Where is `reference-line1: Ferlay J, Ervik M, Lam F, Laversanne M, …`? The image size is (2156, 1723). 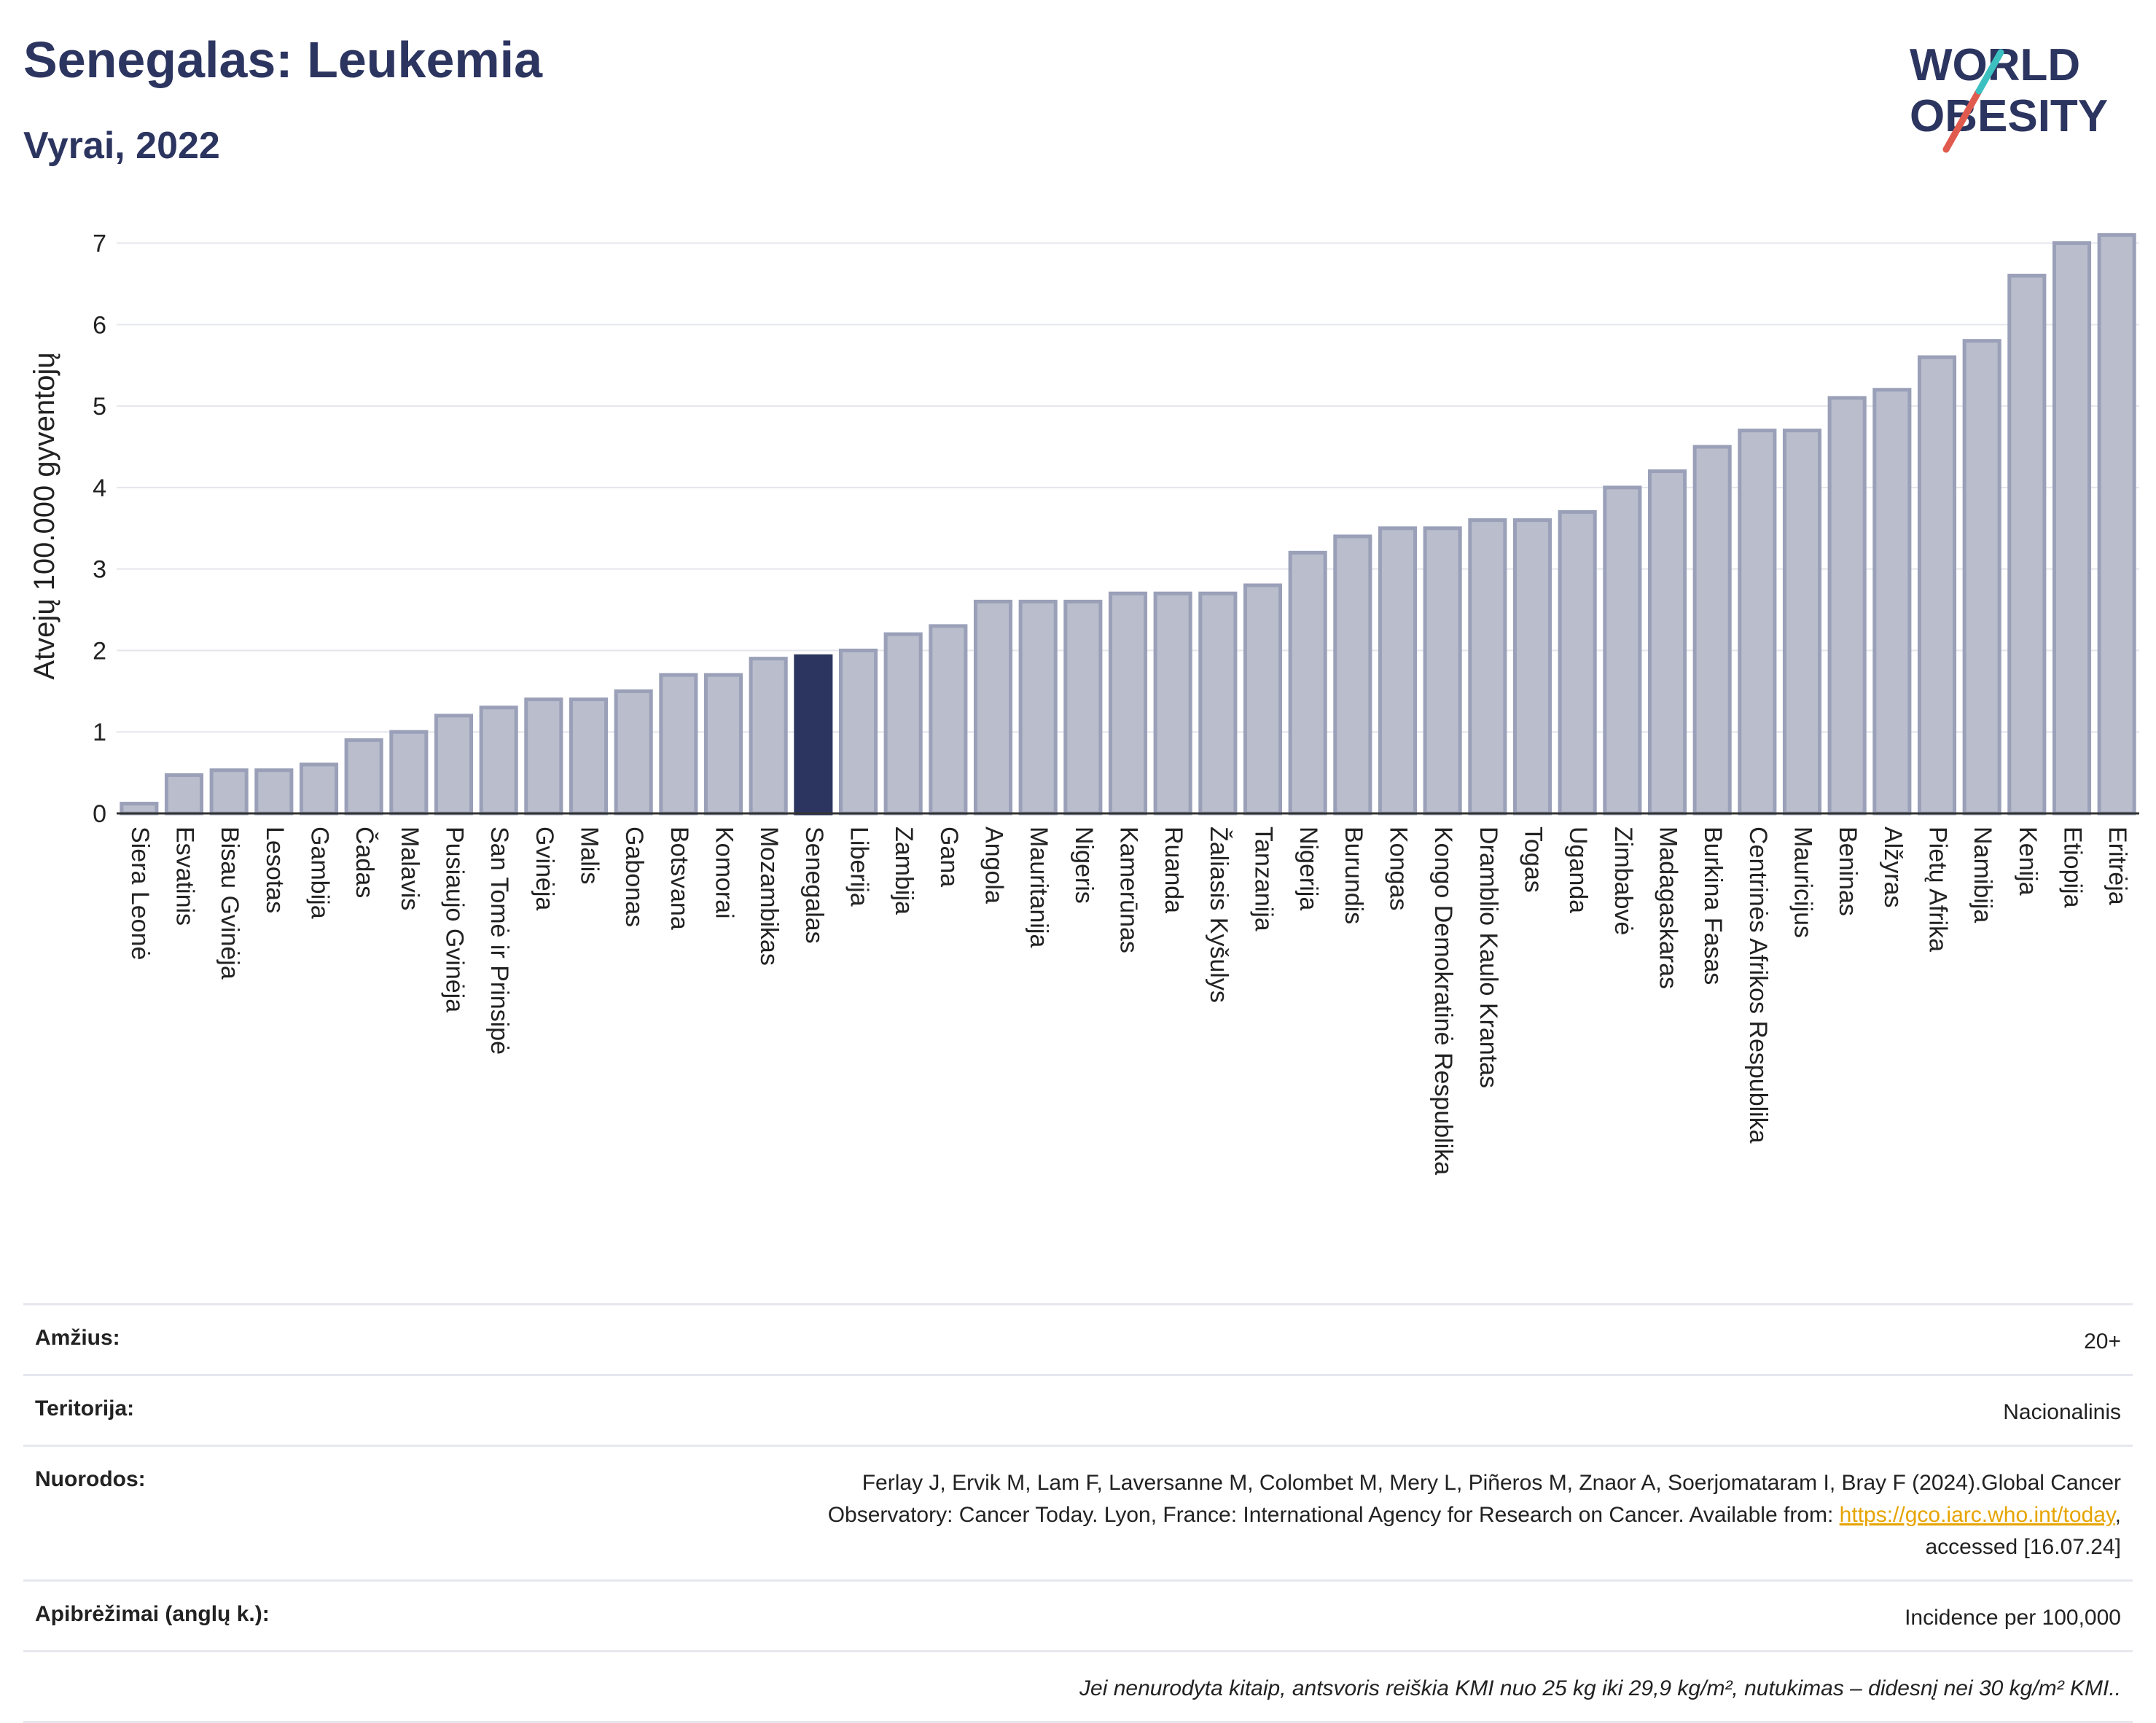 reference-line1: Ferlay J, Ervik M, Lam F, Laversanne M, … is located at coordinates (1492, 1483).